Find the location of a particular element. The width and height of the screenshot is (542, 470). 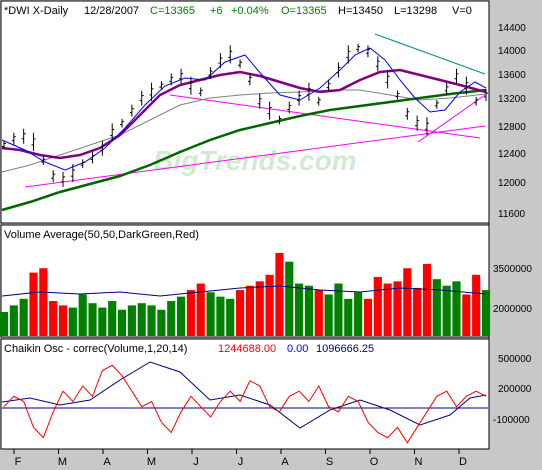

osc-value-3: 1096666.25 is located at coordinates (345, 349).